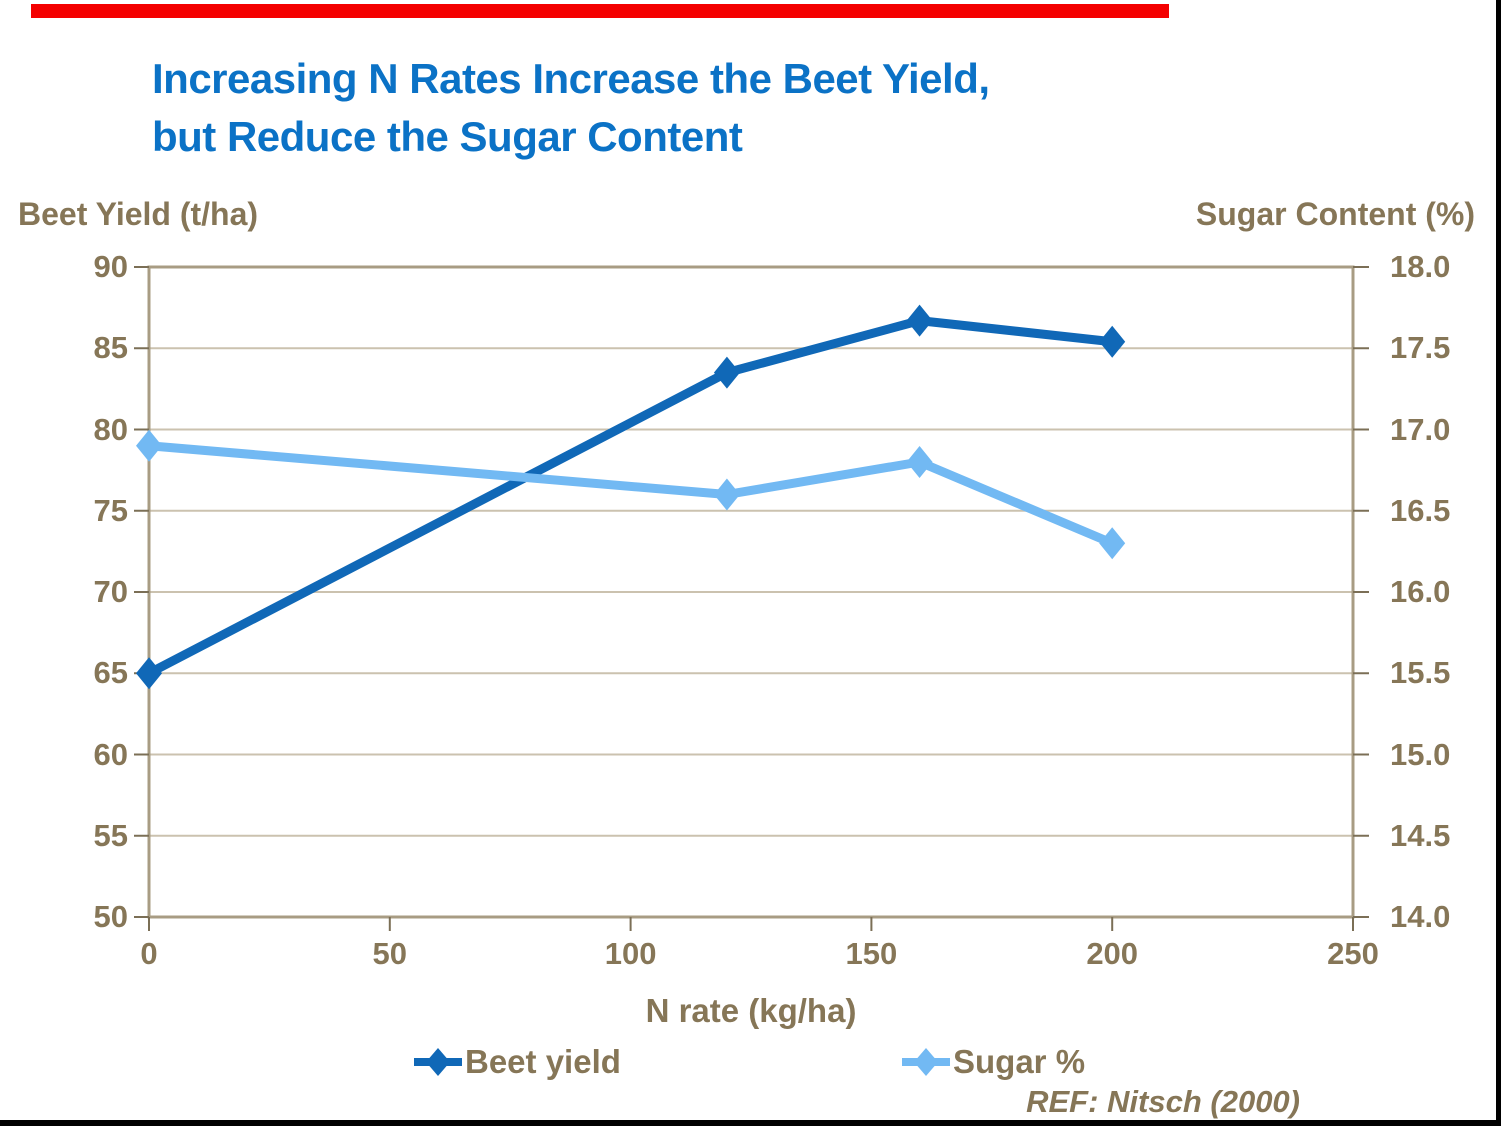  I want to click on x-tick-label: 50, so click(390, 953).